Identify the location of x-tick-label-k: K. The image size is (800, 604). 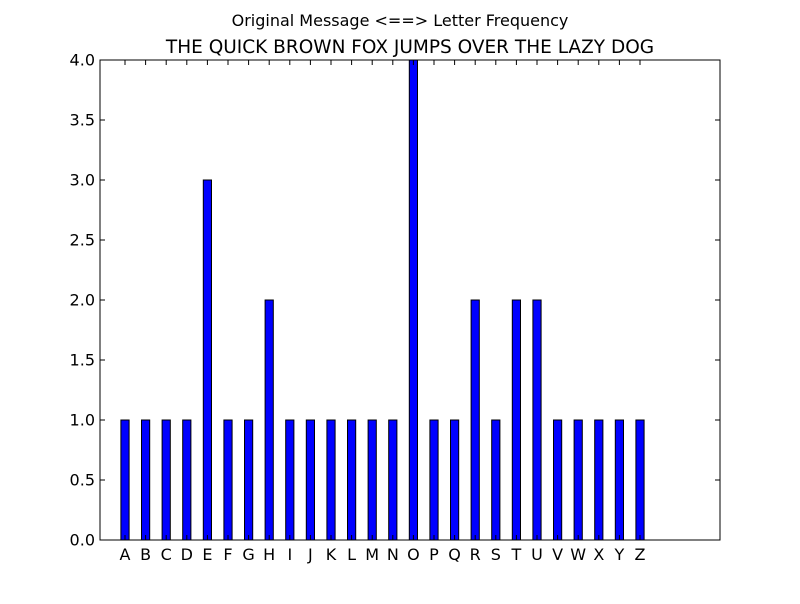
(331, 554).